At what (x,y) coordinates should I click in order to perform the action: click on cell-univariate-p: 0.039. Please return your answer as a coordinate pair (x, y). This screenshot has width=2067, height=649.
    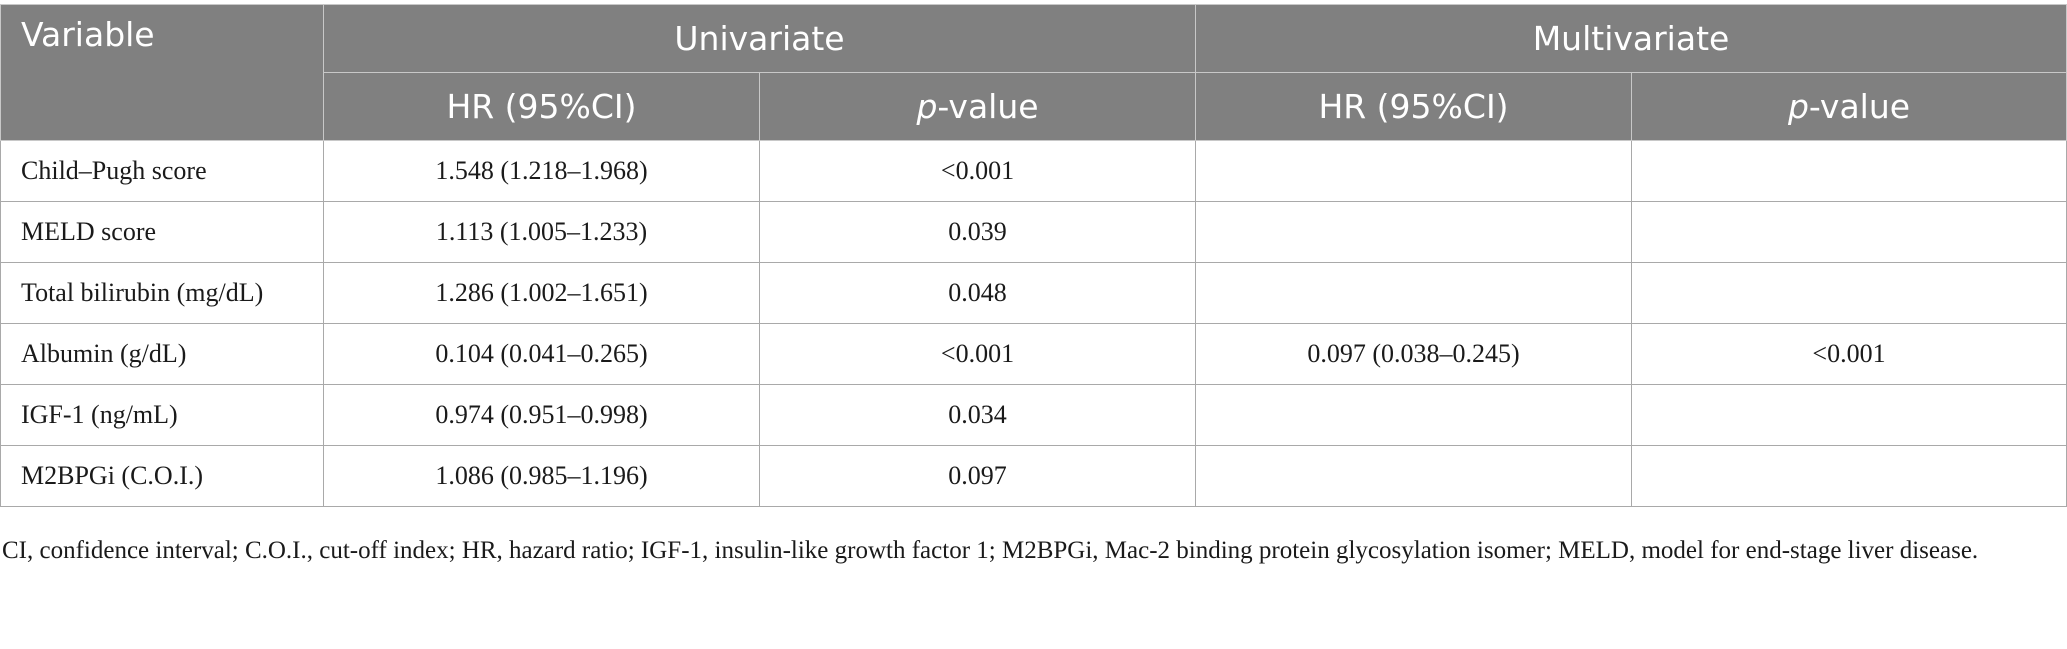
    Looking at the image, I should click on (977, 232).